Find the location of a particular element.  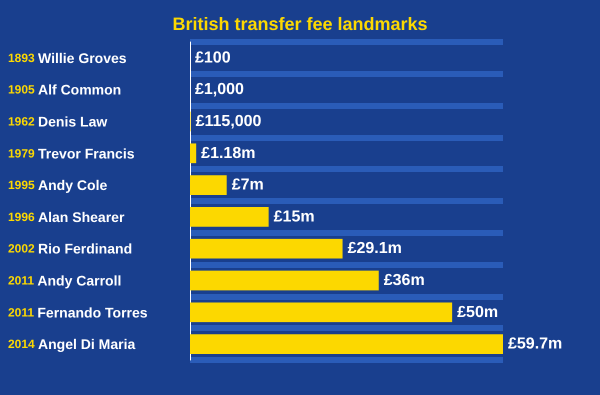

data-label: £50m is located at coordinates (477, 312).